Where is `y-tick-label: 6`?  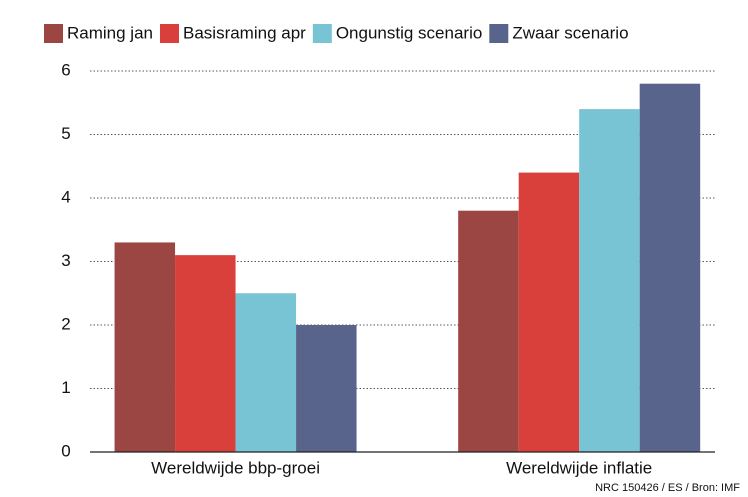 y-tick-label: 6 is located at coordinates (65, 69).